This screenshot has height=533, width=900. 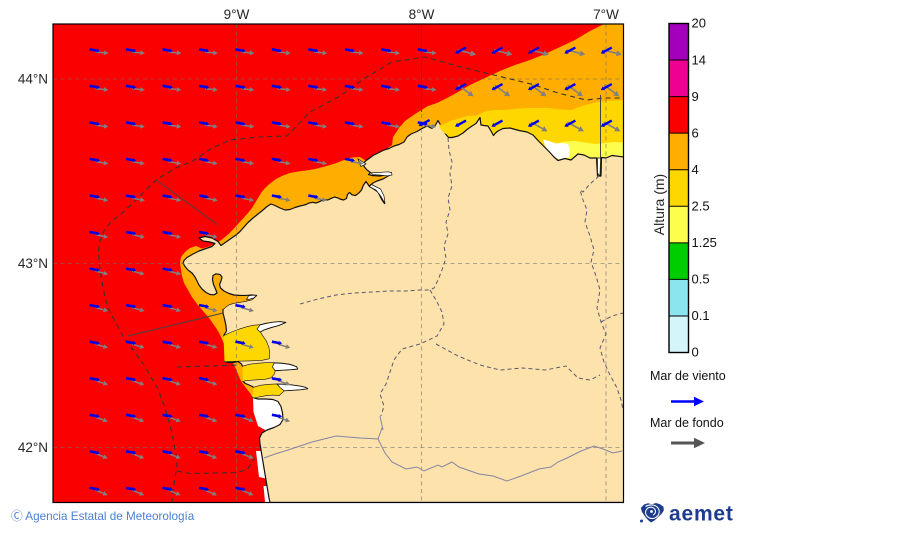 I want to click on svg-text: 0.1, so click(x=701, y=315).